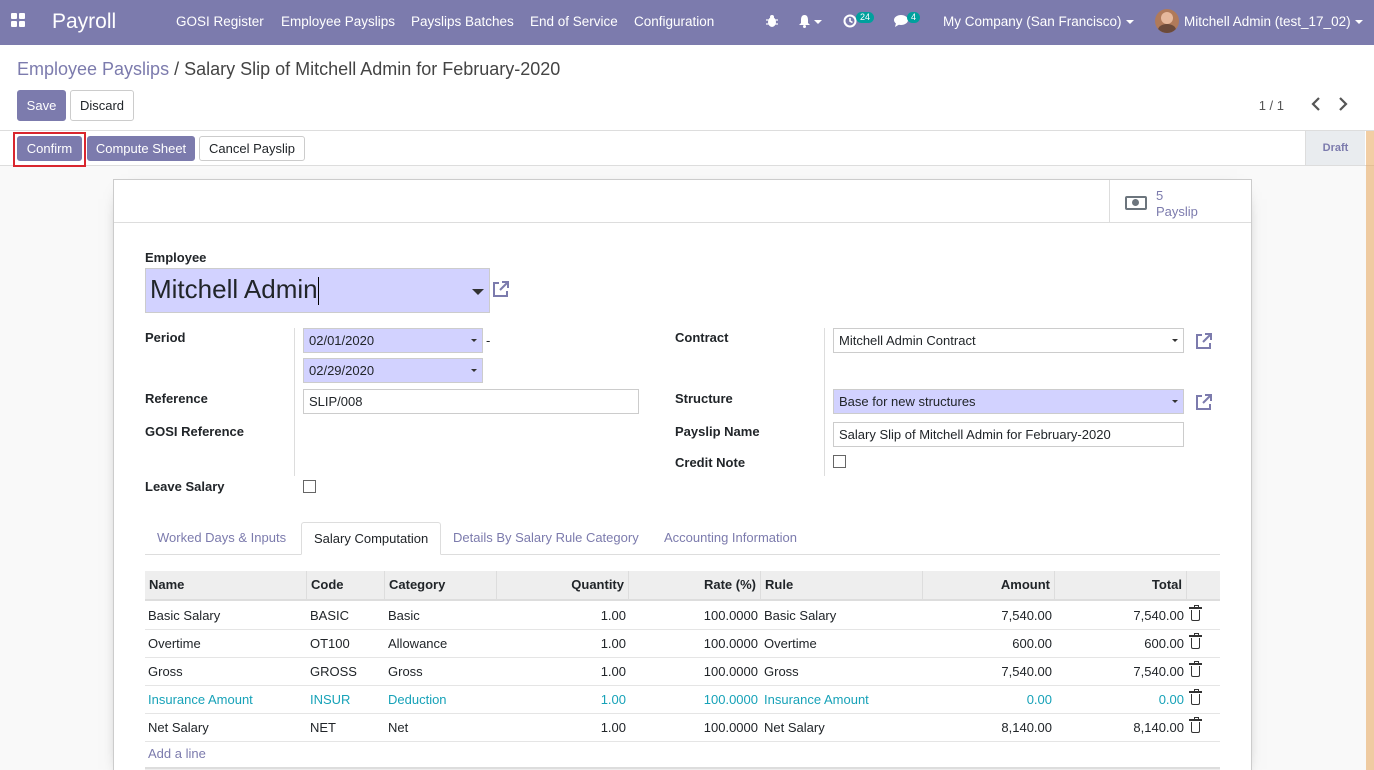 This screenshot has width=1374, height=770. I want to click on employee-field: Mitchell Admin, so click(317, 290).